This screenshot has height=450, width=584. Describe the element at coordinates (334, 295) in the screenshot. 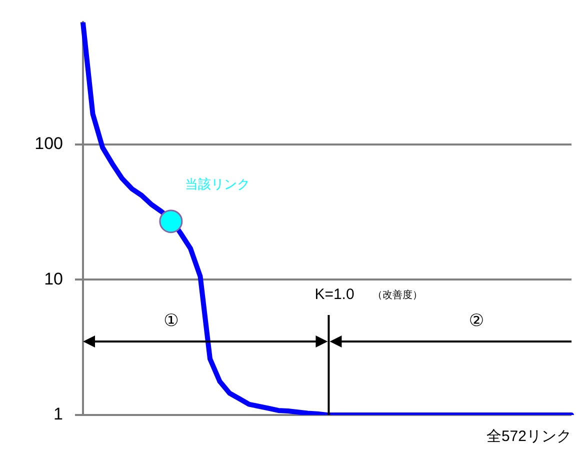

I see `annotation: K=1.0` at that location.